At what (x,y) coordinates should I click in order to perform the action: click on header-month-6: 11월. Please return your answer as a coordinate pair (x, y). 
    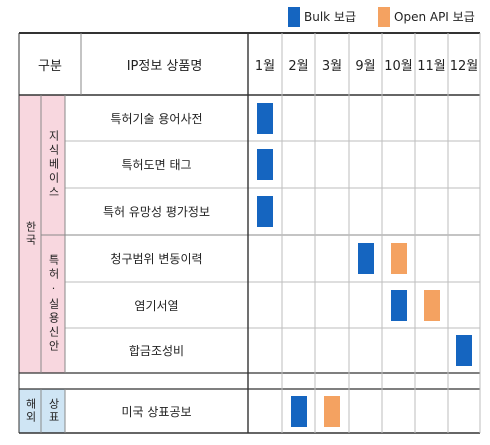
    Looking at the image, I should click on (431, 66).